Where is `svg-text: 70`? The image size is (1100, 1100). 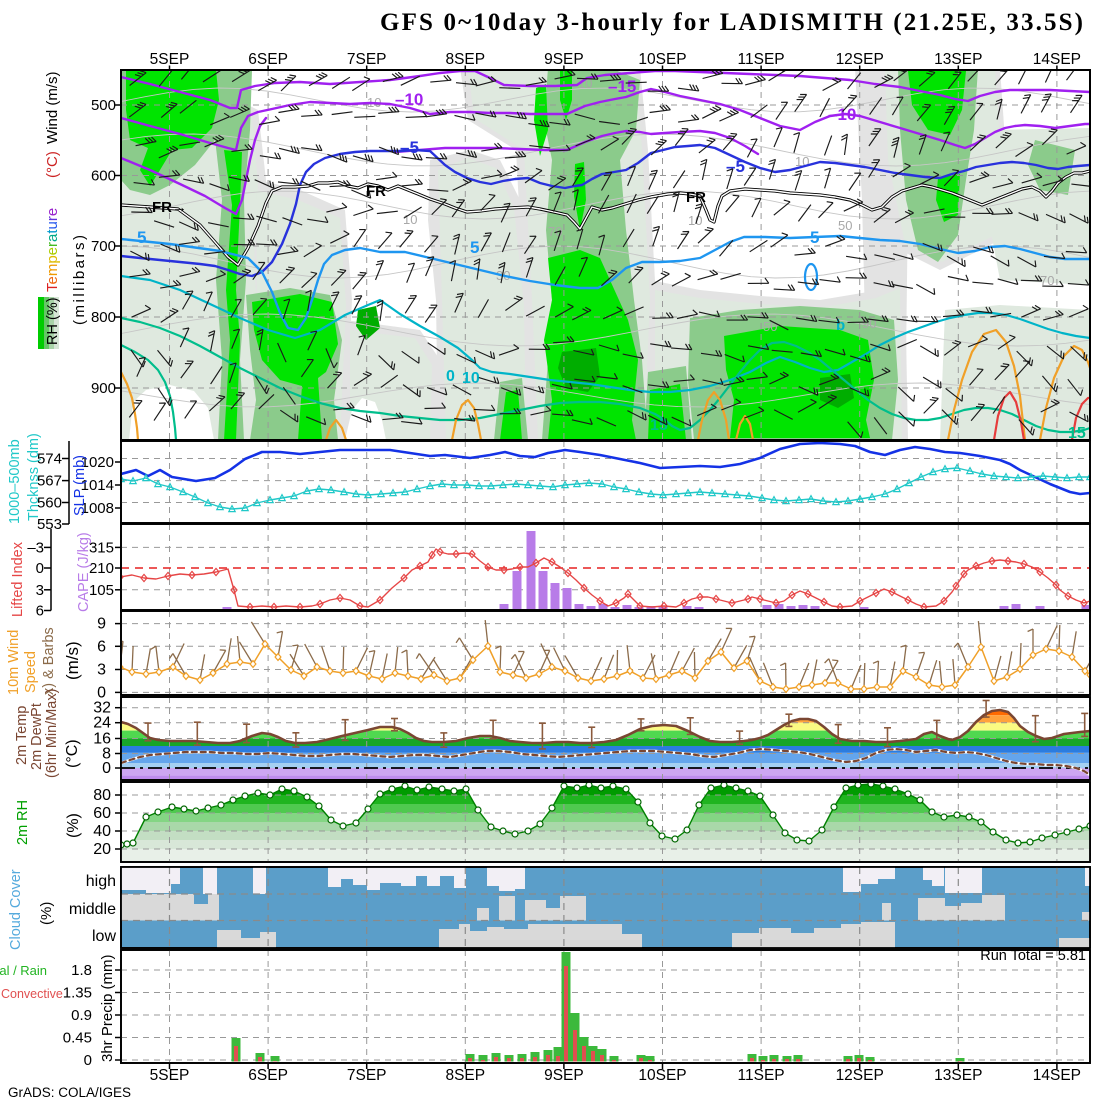 svg-text: 70 is located at coordinates (1047, 280).